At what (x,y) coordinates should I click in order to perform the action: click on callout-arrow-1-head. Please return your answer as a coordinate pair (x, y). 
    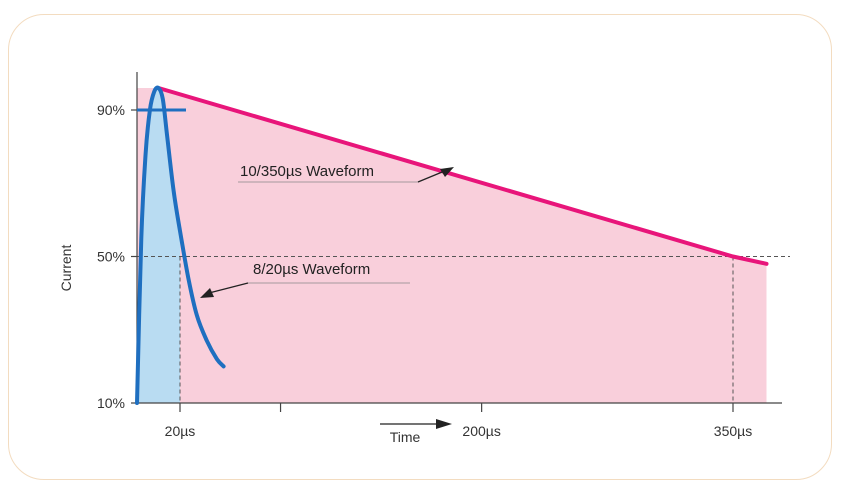
    Looking at the image, I should click on (207, 293).